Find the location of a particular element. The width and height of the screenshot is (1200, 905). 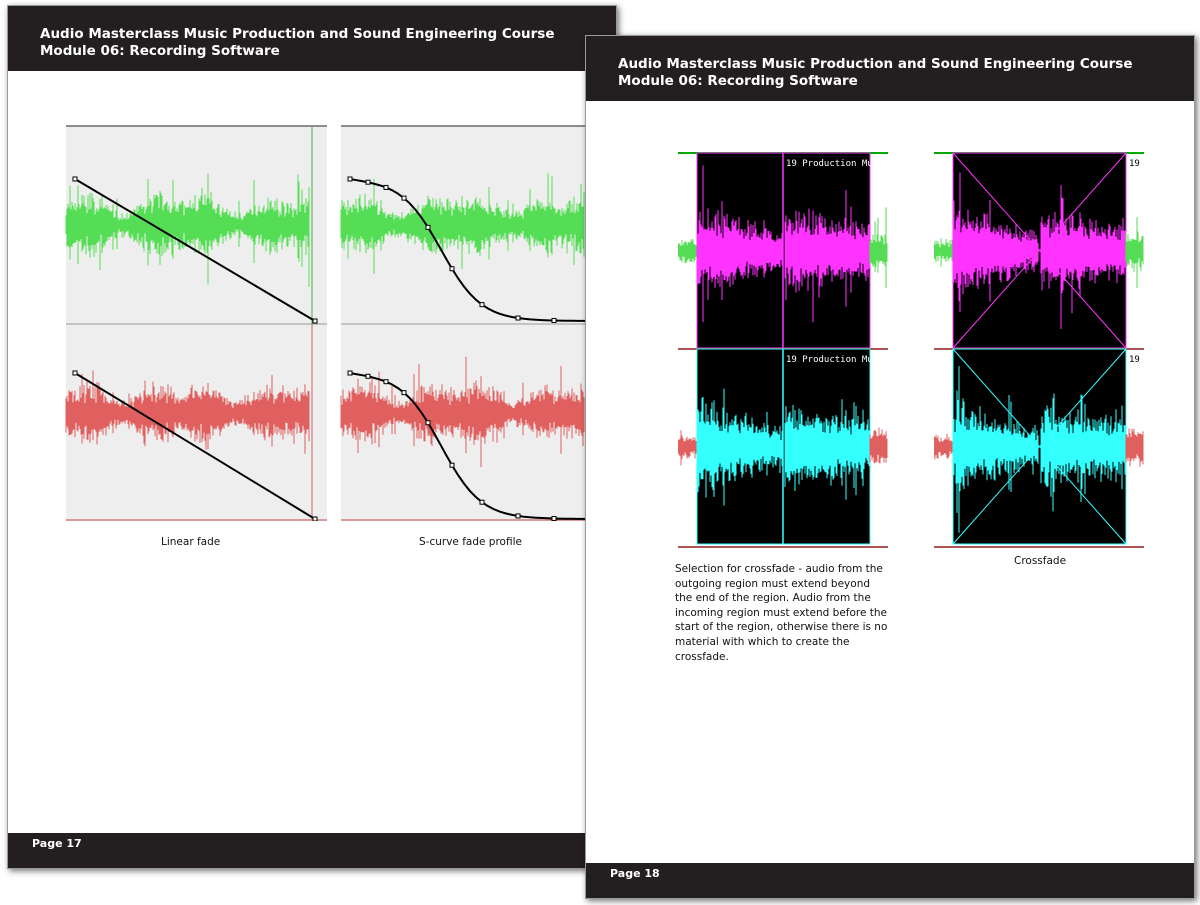

page-footer: Page 18 is located at coordinates (890, 880).